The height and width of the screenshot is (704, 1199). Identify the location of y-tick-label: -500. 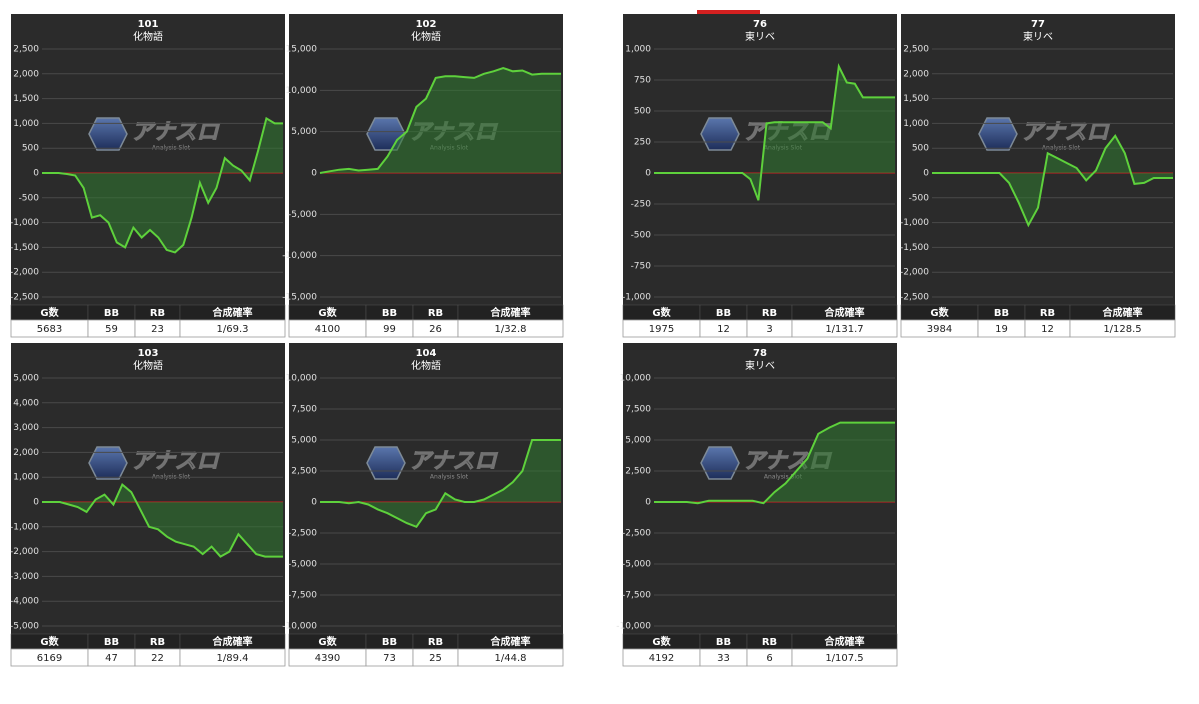
(641, 236).